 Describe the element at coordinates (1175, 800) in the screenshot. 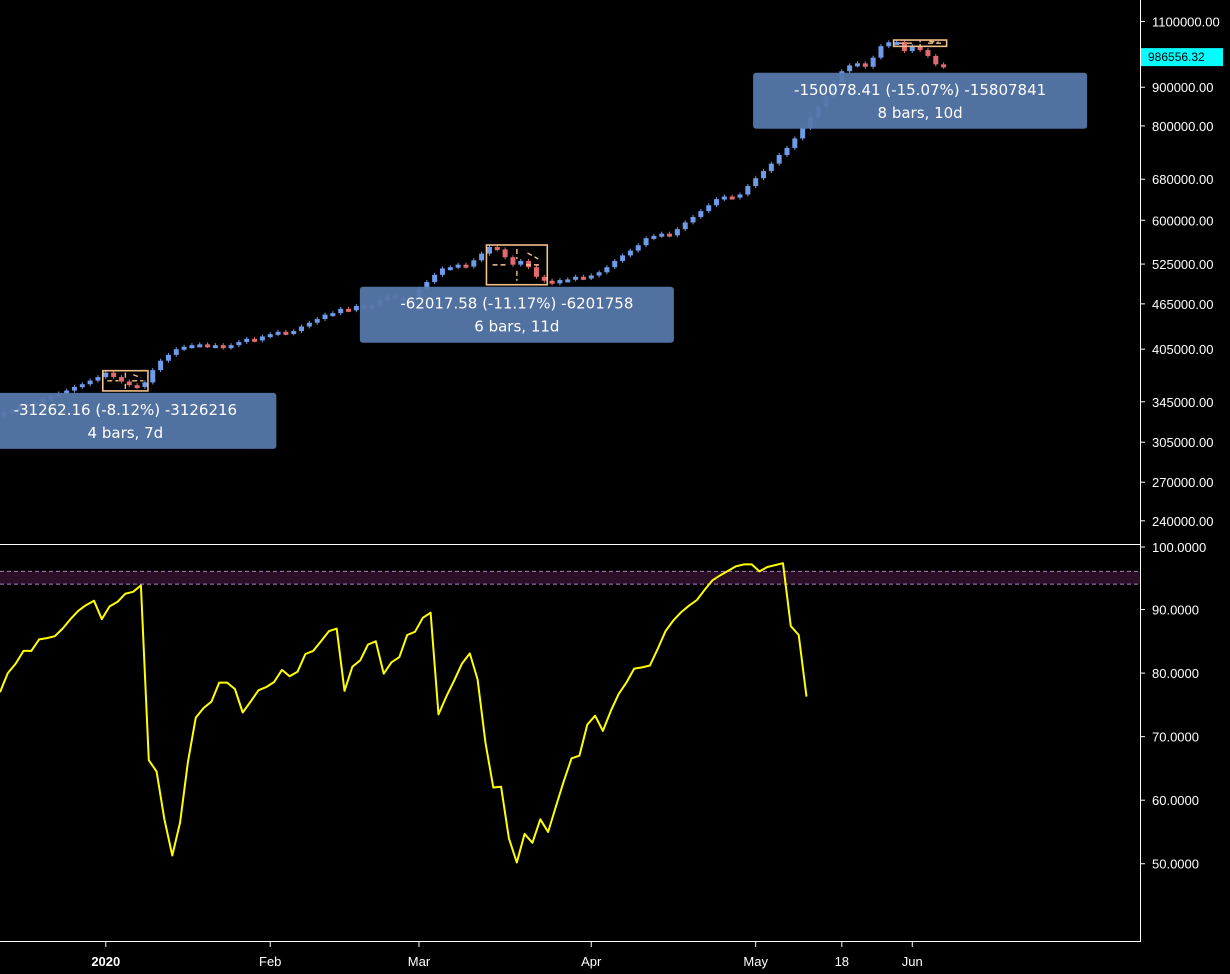

I see `indicator-axis-tick-label: 60.0000` at that location.